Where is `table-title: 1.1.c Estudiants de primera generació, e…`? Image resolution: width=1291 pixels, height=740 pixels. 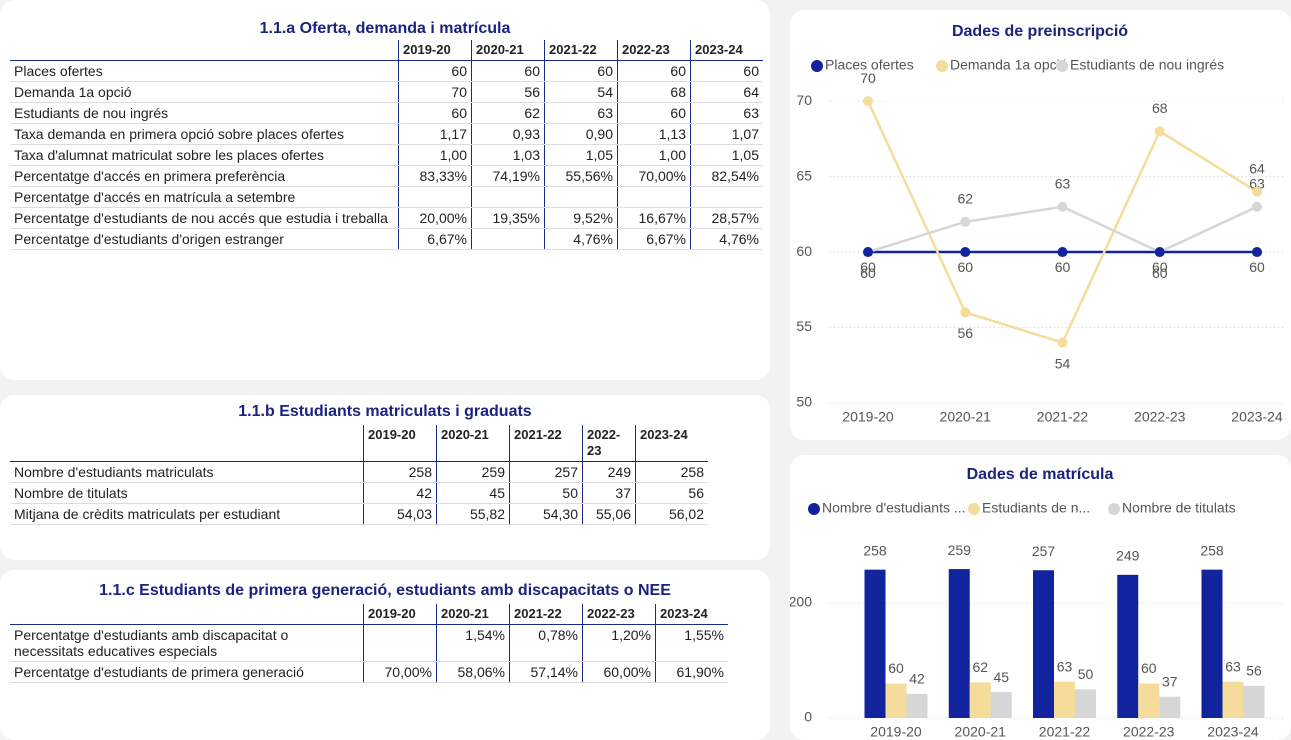
table-title: 1.1.c Estudiants de primera generació, e… is located at coordinates (385, 590).